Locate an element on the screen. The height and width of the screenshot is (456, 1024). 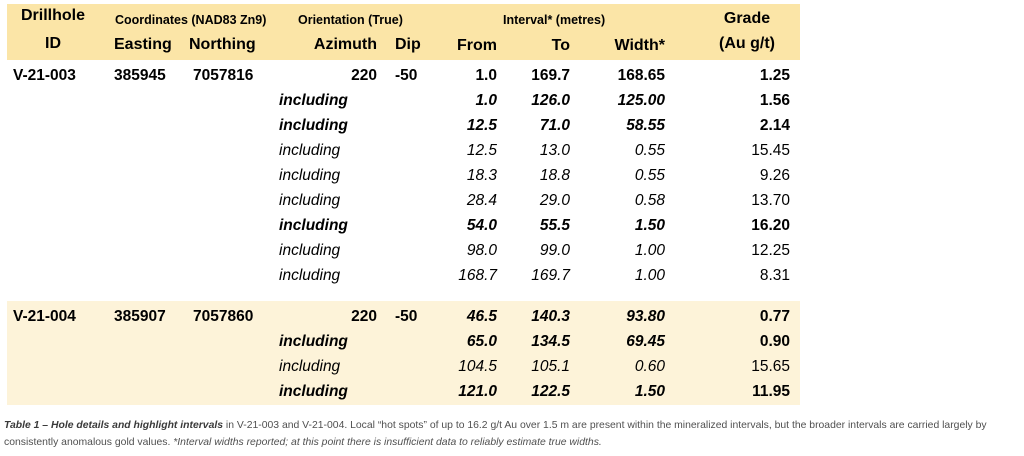
header-orientation: Orientation (True) is located at coordinates (350, 20).